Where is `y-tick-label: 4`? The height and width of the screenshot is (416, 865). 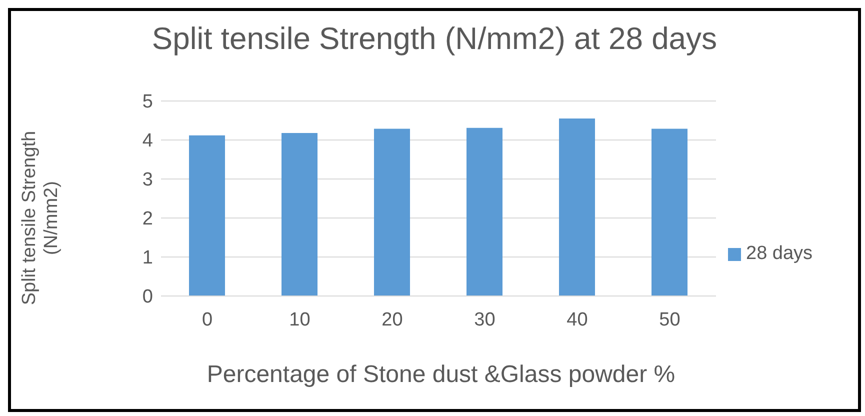
y-tick-label: 4 is located at coordinates (148, 141).